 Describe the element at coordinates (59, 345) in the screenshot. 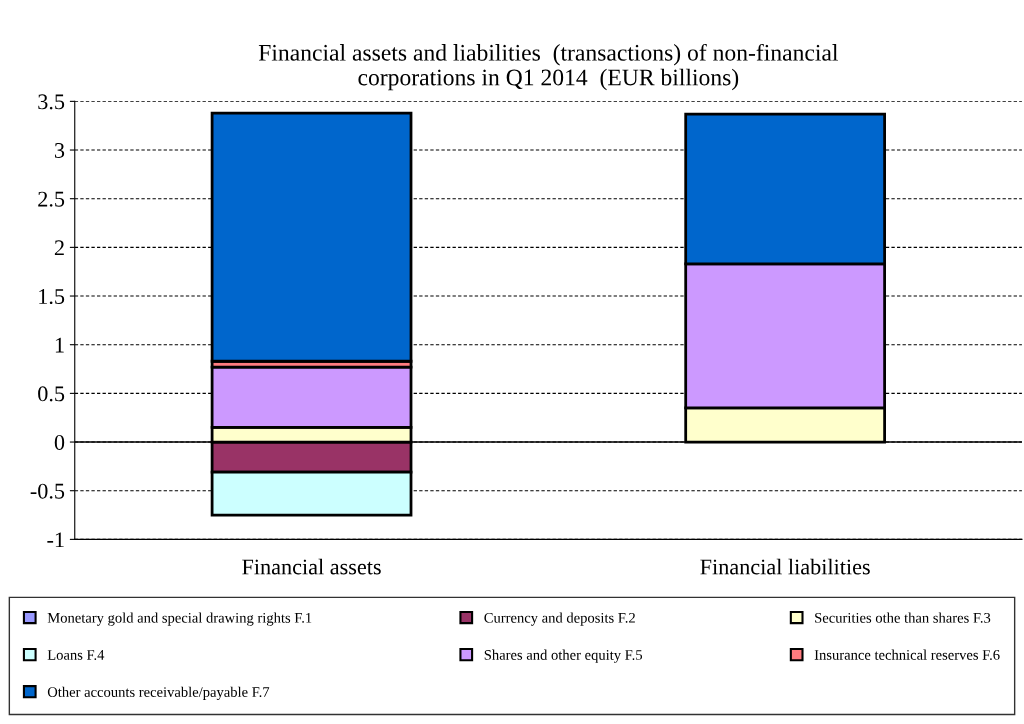

I see `y-tick-label: 1` at that location.